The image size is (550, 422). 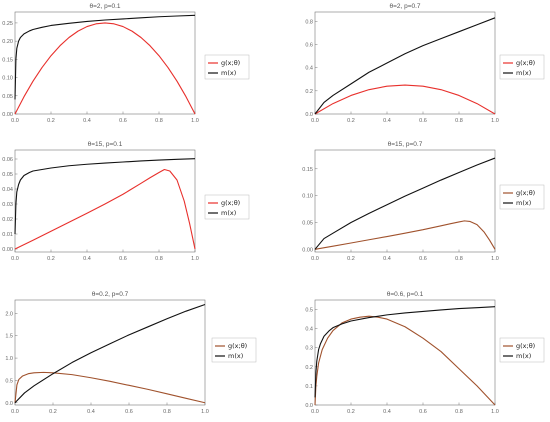 I want to click on y-tick-label: 0.15, so click(x=307, y=170).